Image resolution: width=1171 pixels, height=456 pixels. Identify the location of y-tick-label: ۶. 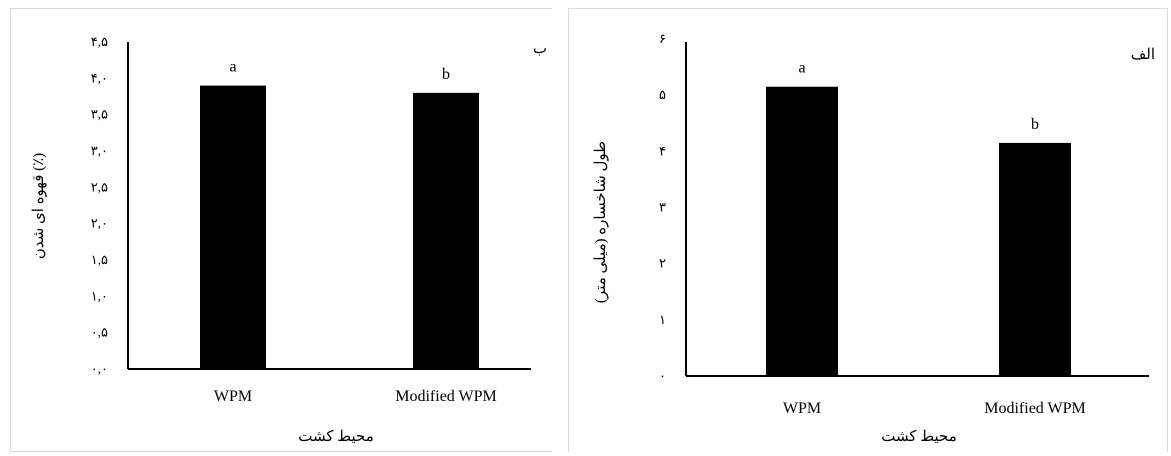
(662, 38).